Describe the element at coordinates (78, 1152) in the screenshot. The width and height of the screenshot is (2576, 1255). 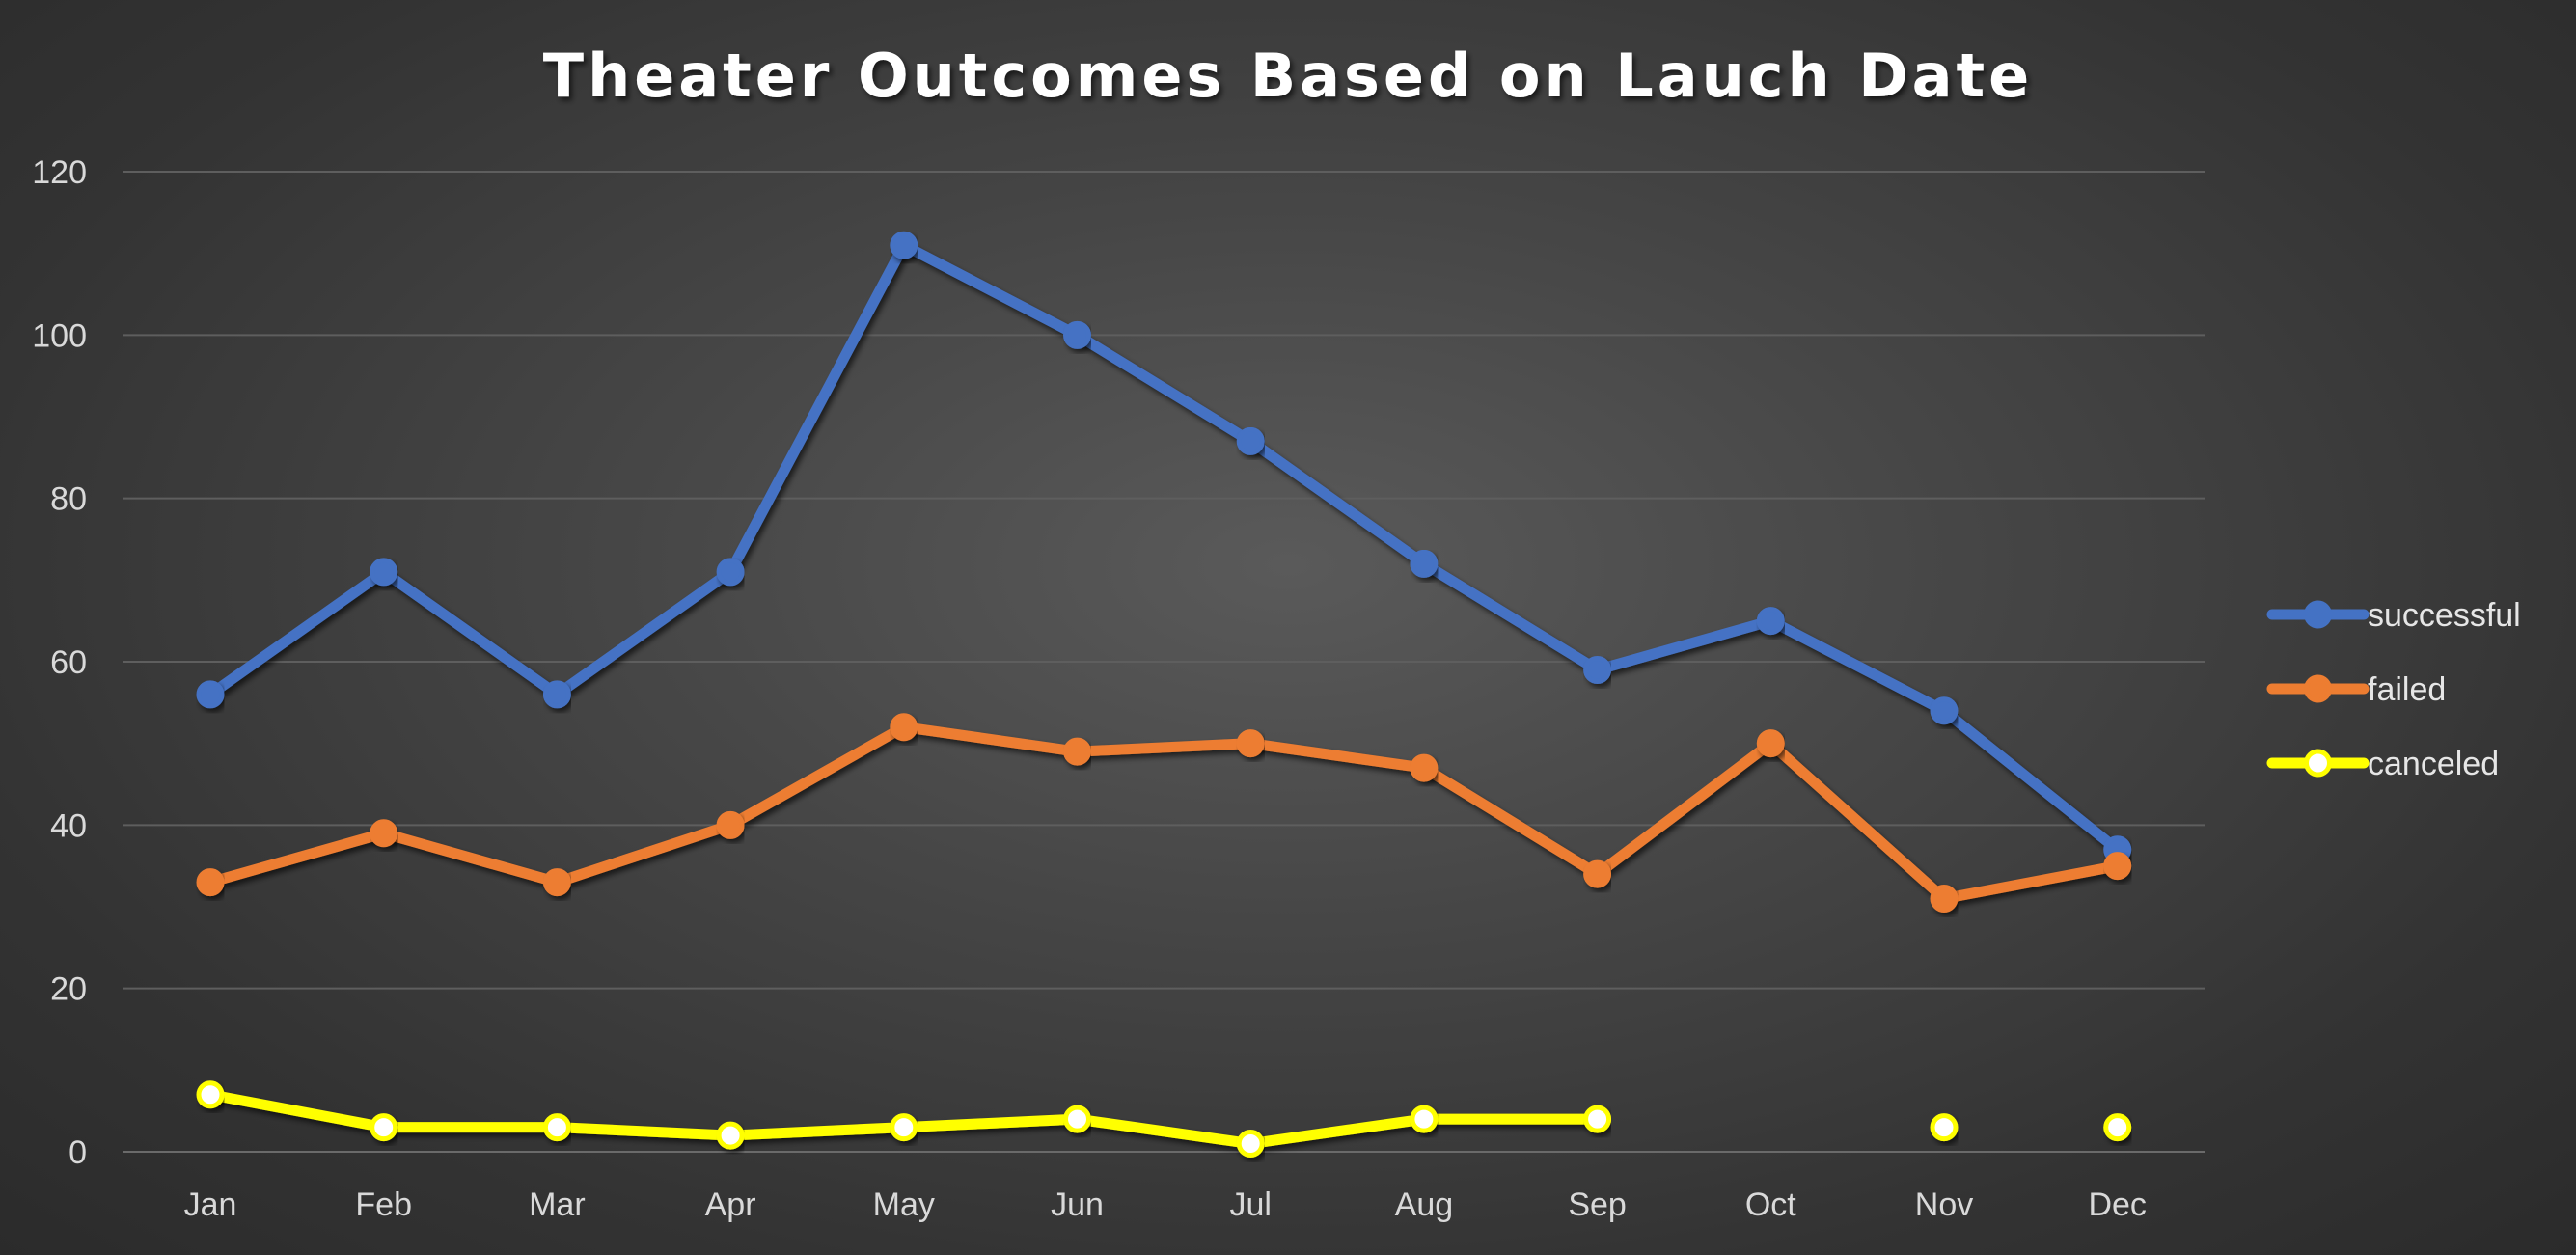
I see `y-tick-label: 0` at that location.